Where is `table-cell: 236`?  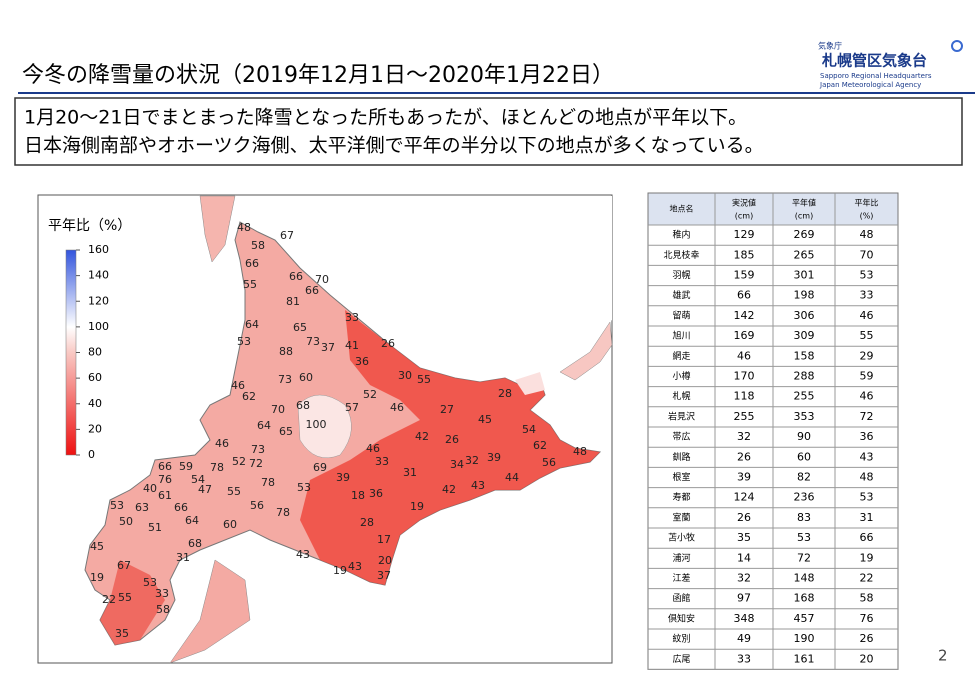 table-cell: 236 is located at coordinates (804, 497).